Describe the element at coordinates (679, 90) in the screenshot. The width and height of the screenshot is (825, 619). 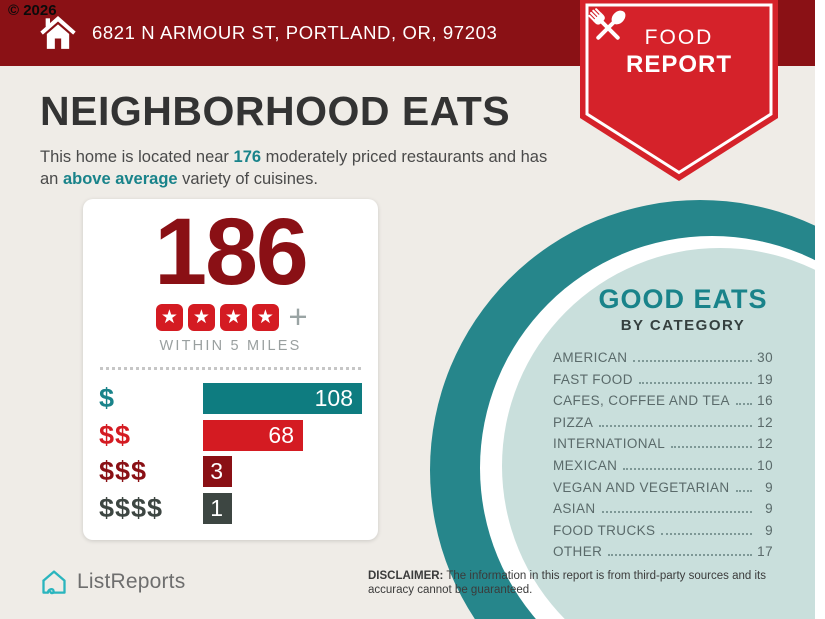
I see `ribbon-shape` at that location.